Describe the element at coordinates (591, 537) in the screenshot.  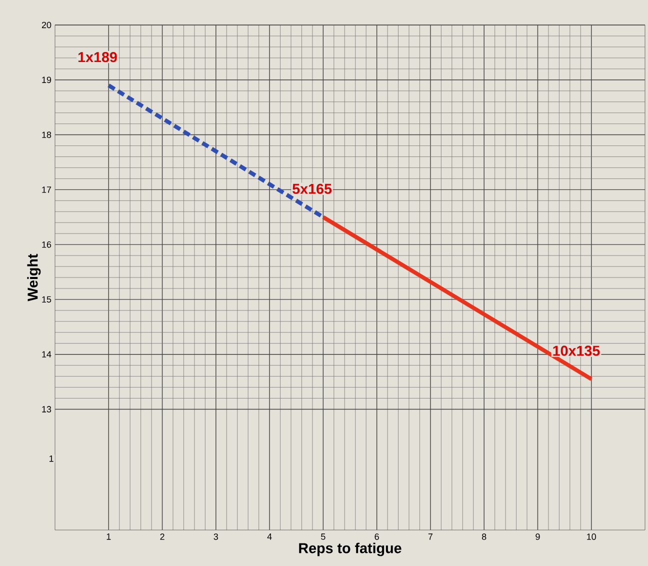
I see `x-tick-label: 10` at that location.